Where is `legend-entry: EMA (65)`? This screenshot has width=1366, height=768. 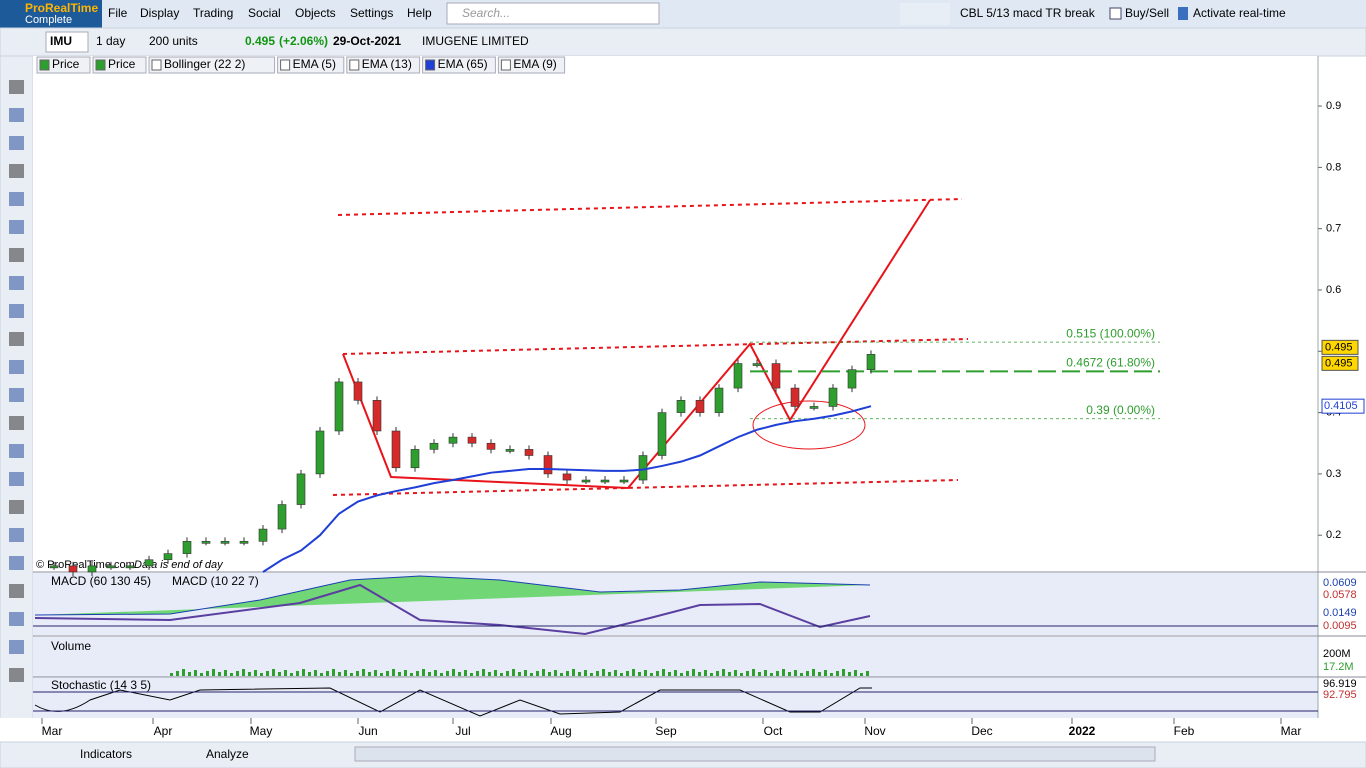
legend-entry: EMA (65) is located at coordinates (463, 64).